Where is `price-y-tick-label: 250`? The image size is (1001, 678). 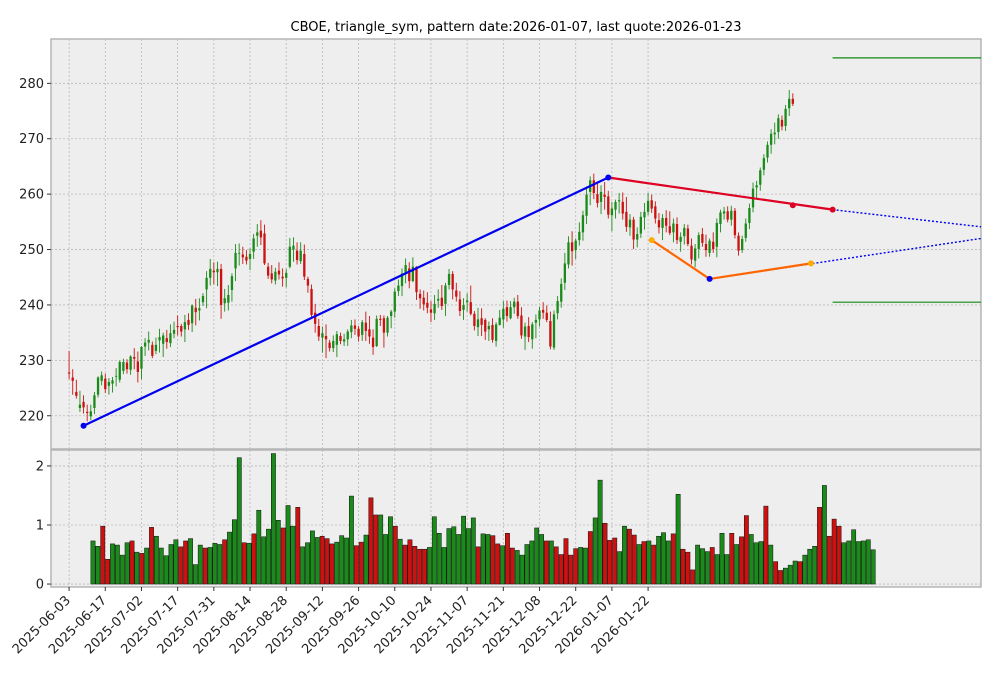
price-y-tick-label: 250 is located at coordinates (31, 250).